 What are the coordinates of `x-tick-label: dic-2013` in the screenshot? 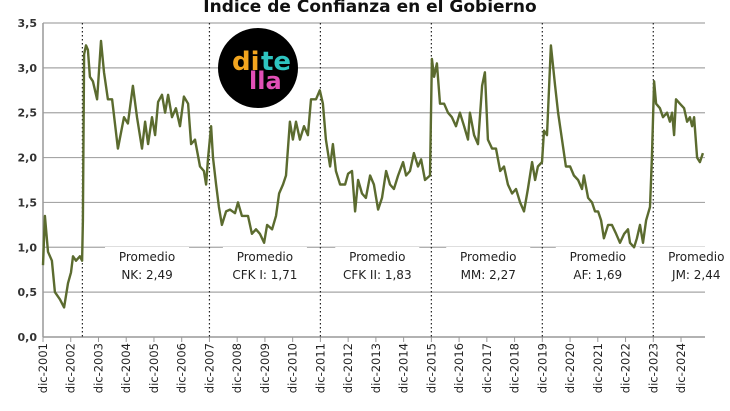 It's located at (376, 368).